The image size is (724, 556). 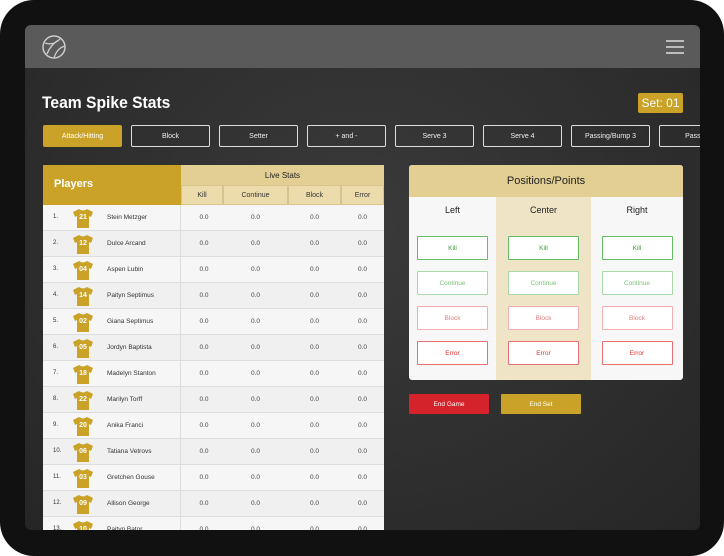 What do you see at coordinates (362, 195) in the screenshot?
I see `column-header: Error` at bounding box center [362, 195].